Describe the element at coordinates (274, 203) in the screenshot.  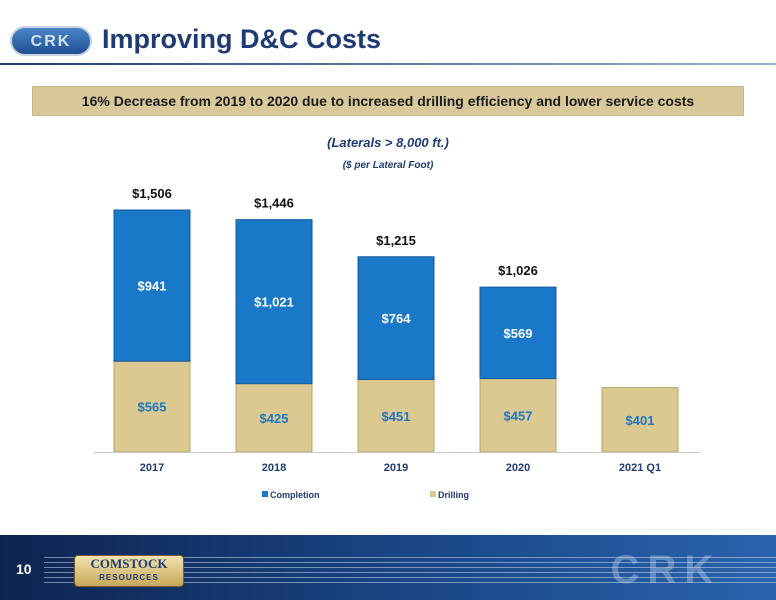
I see `label-total-2018: $1,446` at that location.